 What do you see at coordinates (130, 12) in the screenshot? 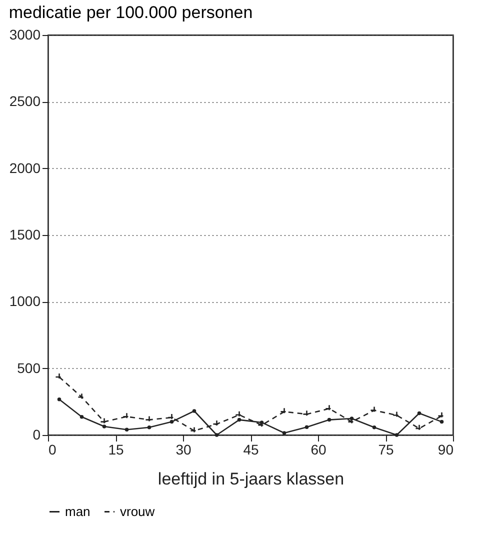
I see `chart-title: medicatie per 100.000 personen` at bounding box center [130, 12].